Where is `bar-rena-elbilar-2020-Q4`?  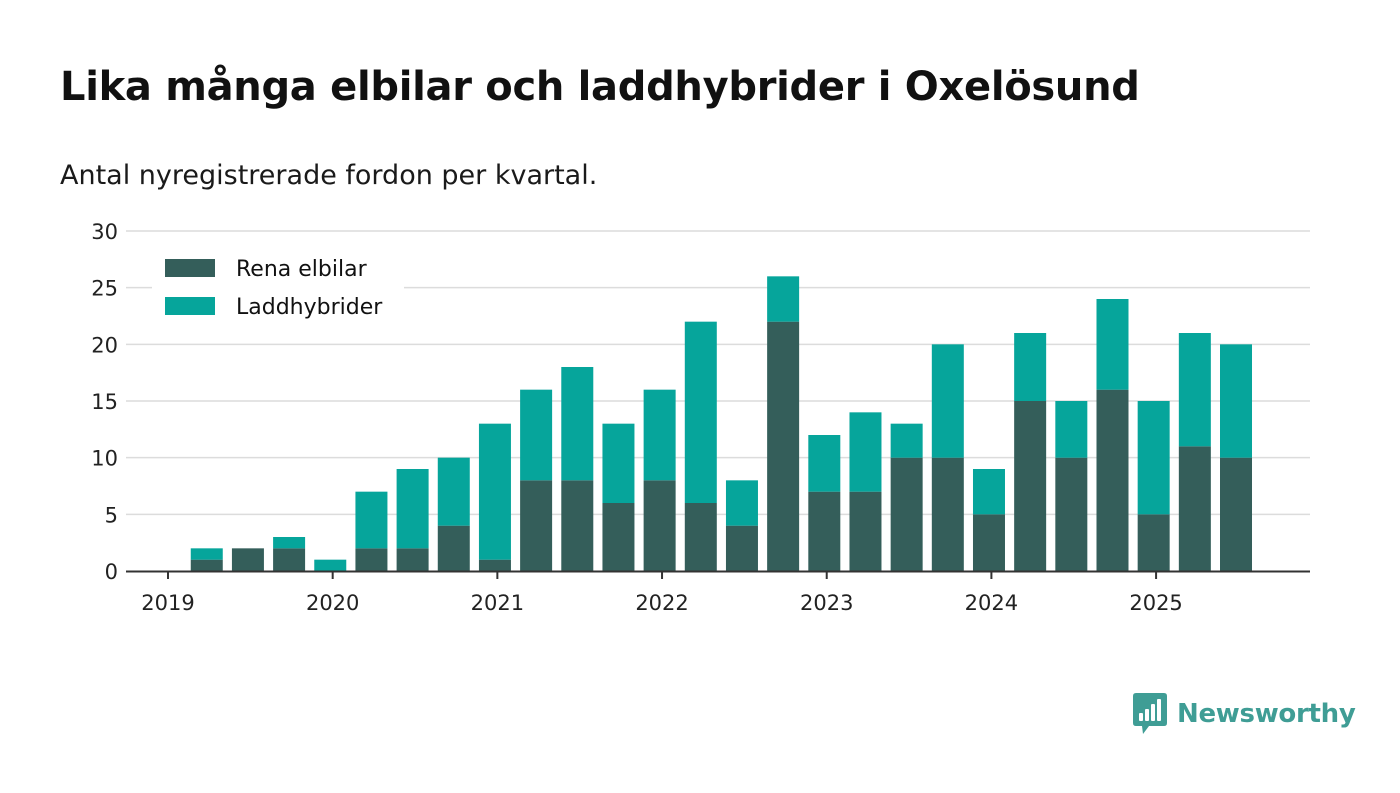
bar-rena-elbilar-2020-Q4 is located at coordinates (453, 548).